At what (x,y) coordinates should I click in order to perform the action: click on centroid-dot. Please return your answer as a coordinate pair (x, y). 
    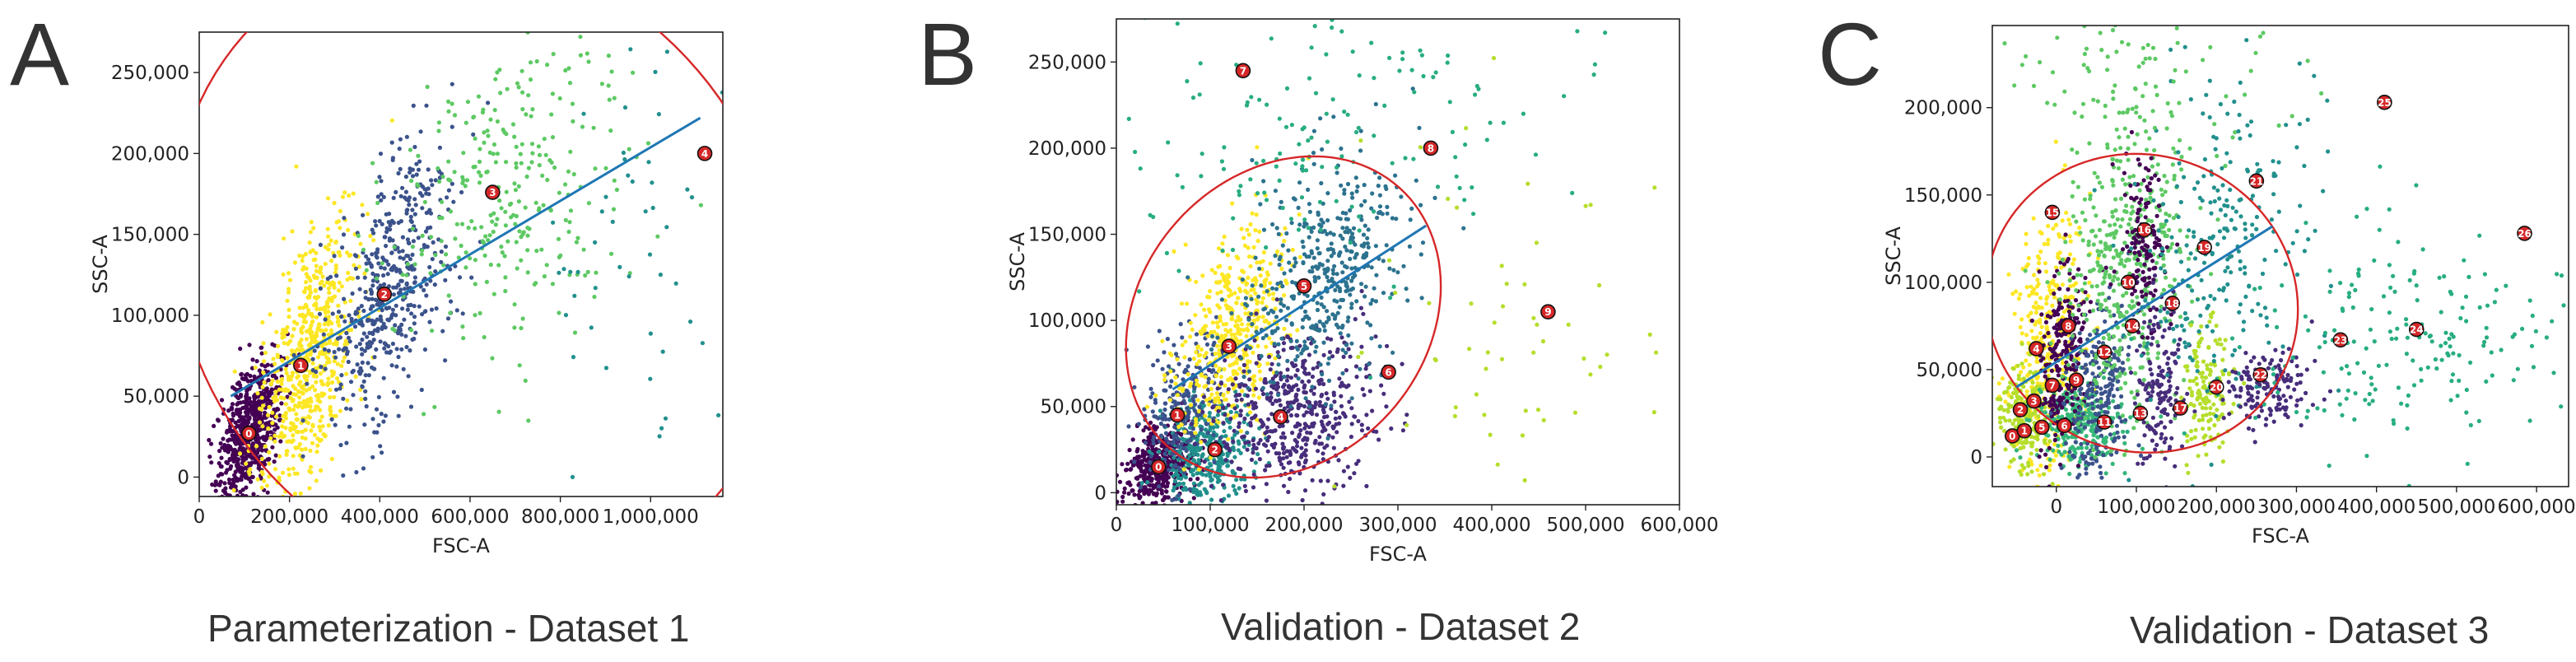
    Looking at the image, I should click on (1177, 415).